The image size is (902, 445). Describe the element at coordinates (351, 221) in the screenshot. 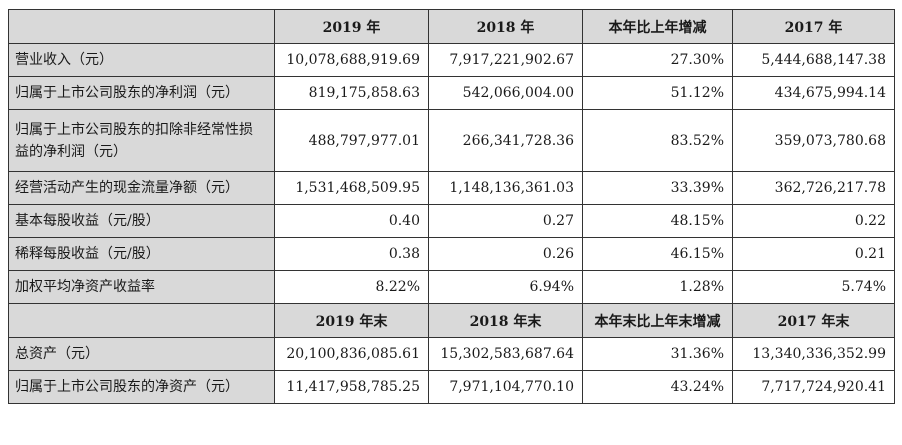

I see `cell-2019: 0.40` at that location.